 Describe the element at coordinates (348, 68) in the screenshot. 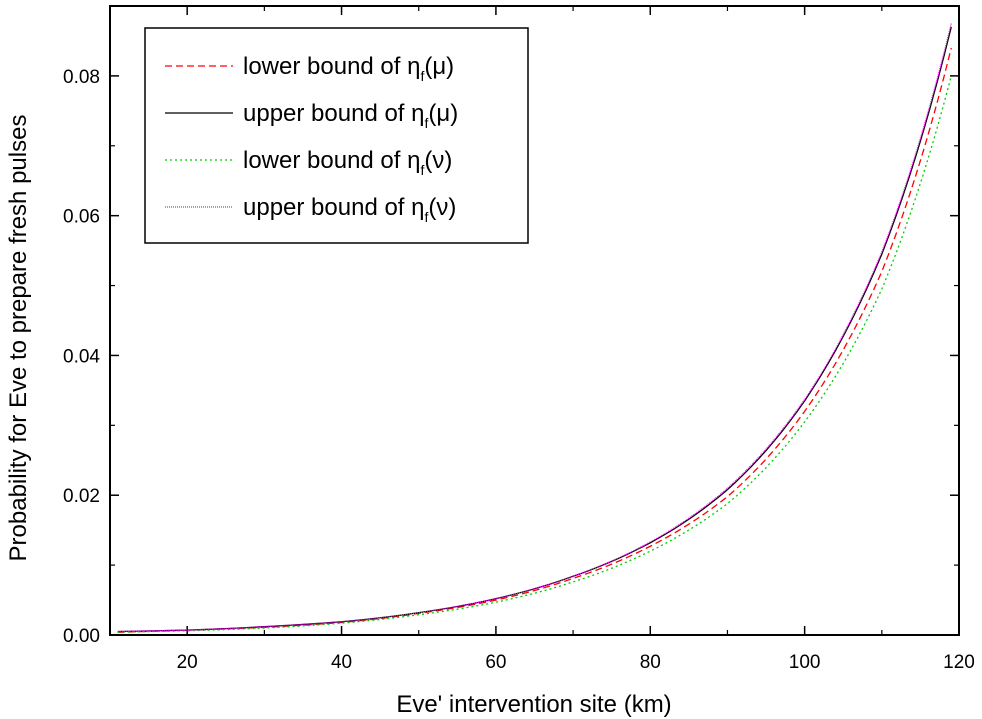

I see `legend-label-1: lower bound of ηf(μ)` at that location.